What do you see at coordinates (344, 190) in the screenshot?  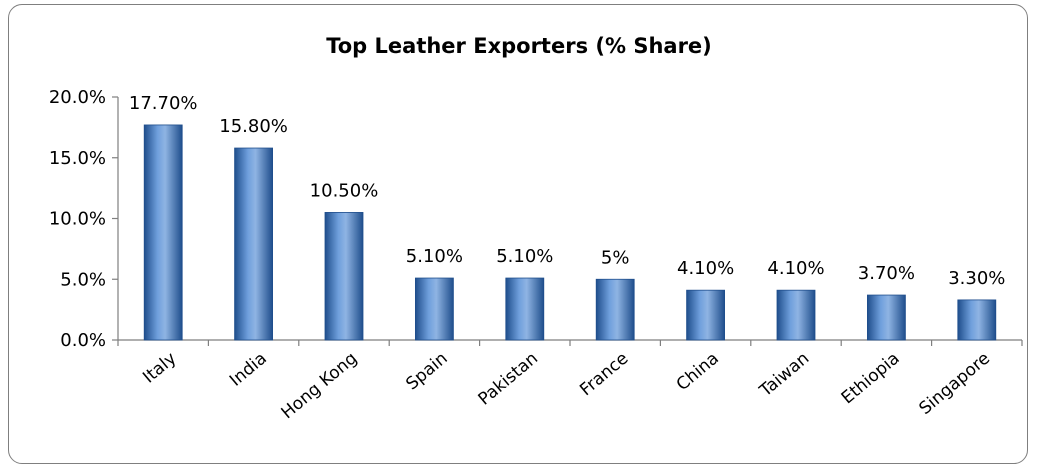 I see `data-label: 10.50%` at bounding box center [344, 190].